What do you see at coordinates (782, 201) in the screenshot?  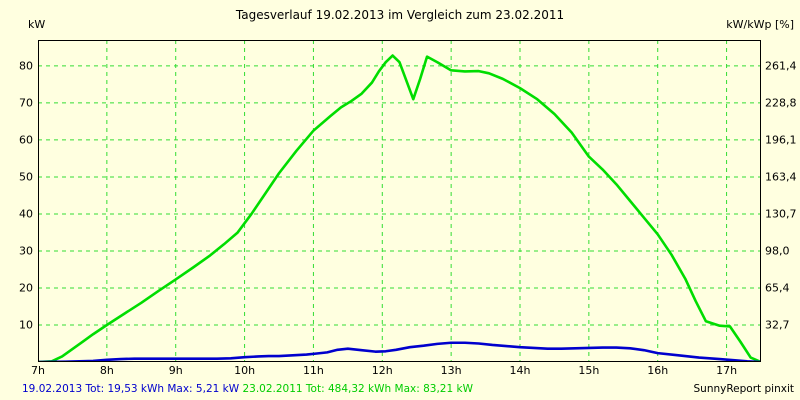 I see `right-axis-tick-labels: 32,7 65,4 98,0 130,7 163,4 196,1 228,8 261,4` at bounding box center [782, 201].